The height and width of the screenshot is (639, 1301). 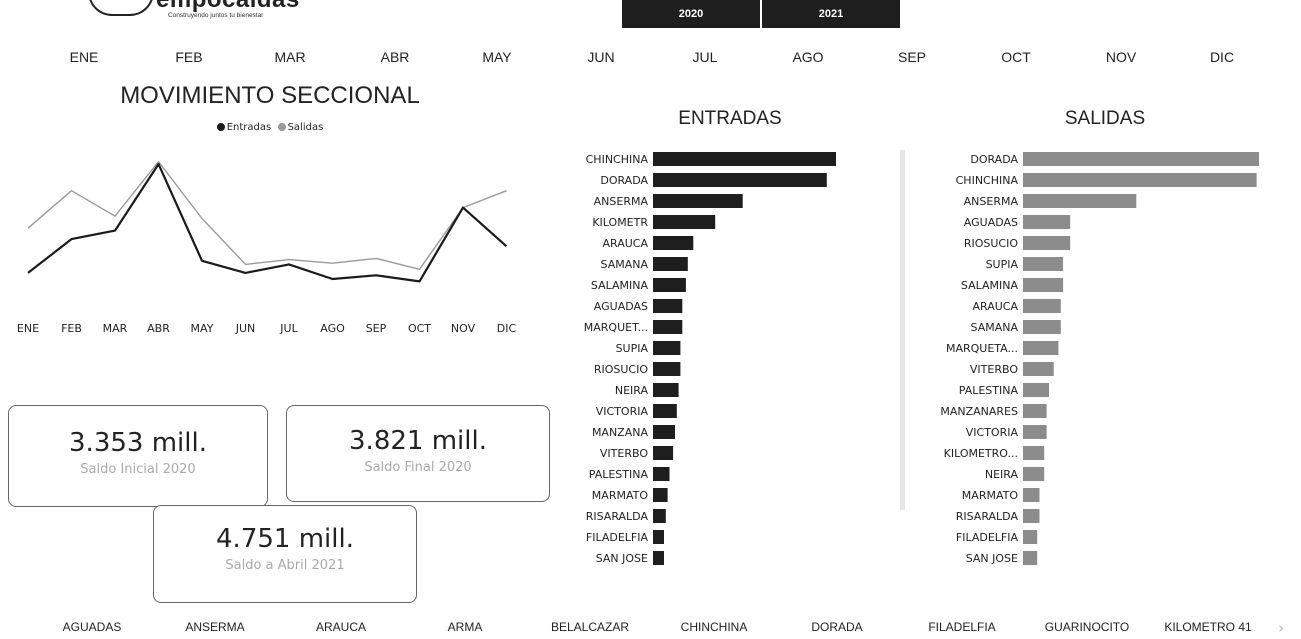 I want to click on year-button-2021: 2021, so click(x=831, y=14).